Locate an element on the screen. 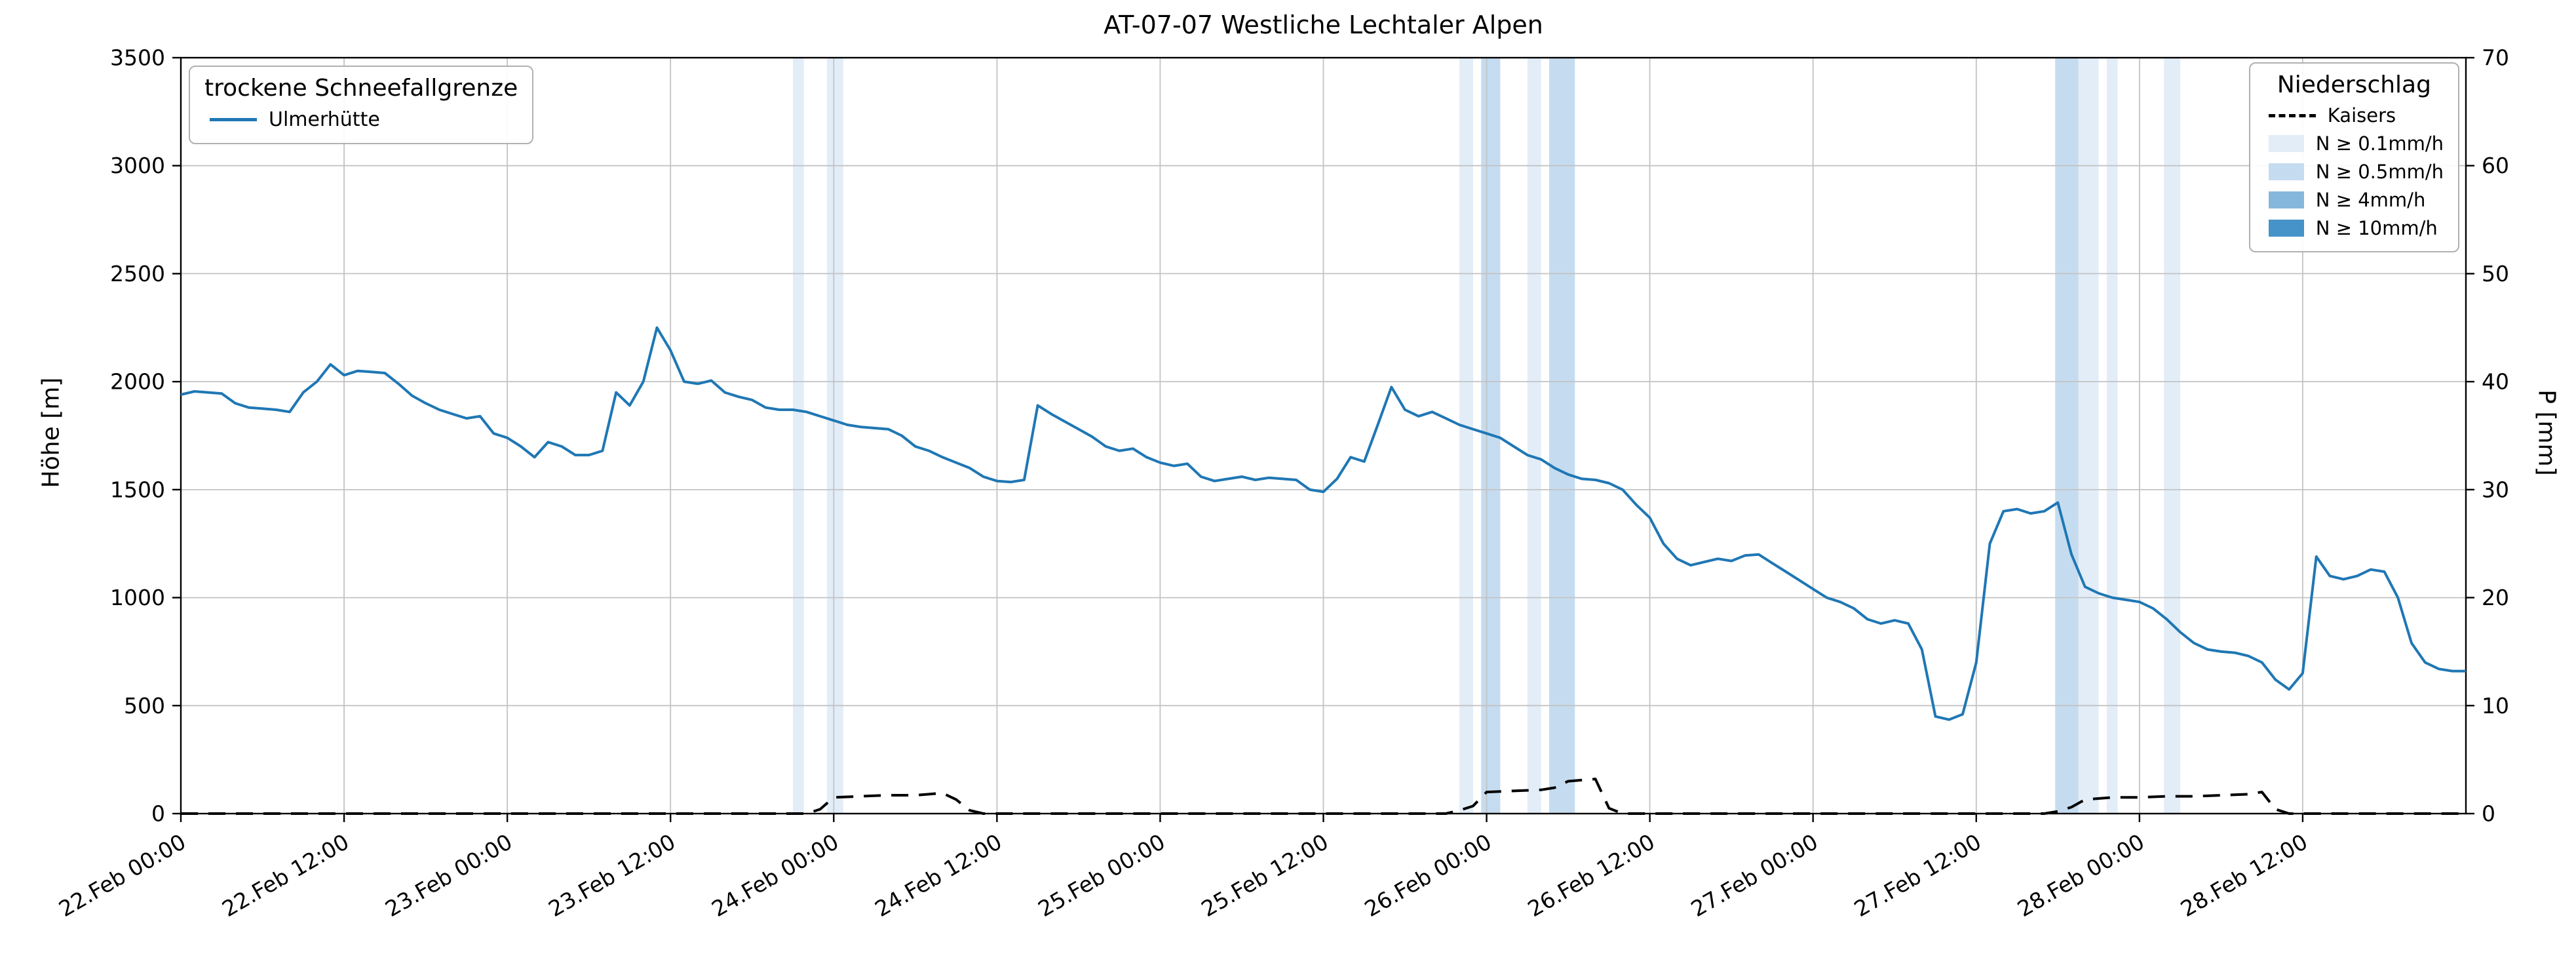  legend-entry-level-2: N ≥ 4mm/h is located at coordinates (2356, 200).